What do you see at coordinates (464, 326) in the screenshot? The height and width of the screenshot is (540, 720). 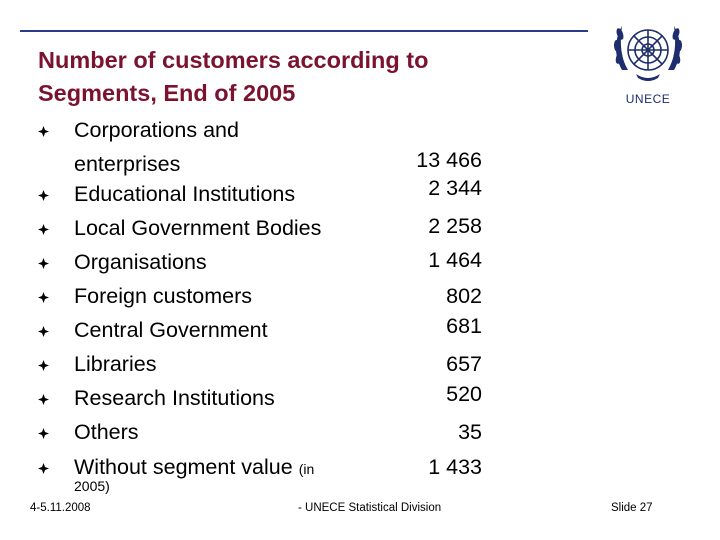 I see `item-value: 681` at bounding box center [464, 326].